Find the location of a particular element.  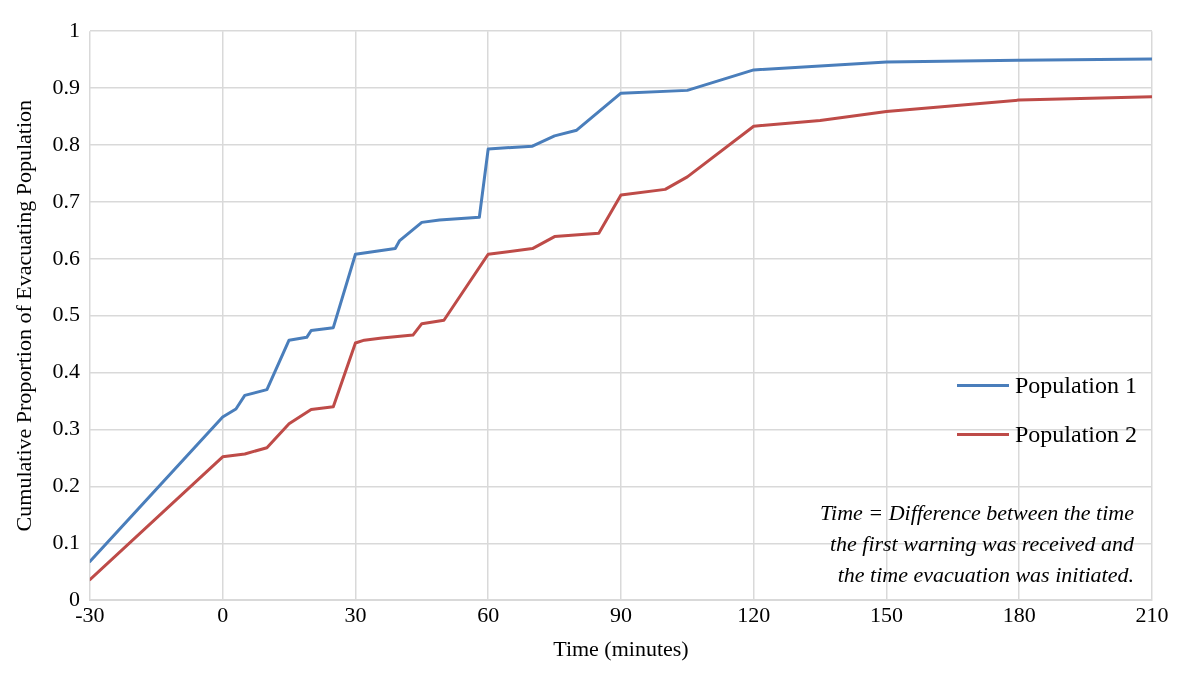

y-tick-label: 0.6 is located at coordinates (66, 257).